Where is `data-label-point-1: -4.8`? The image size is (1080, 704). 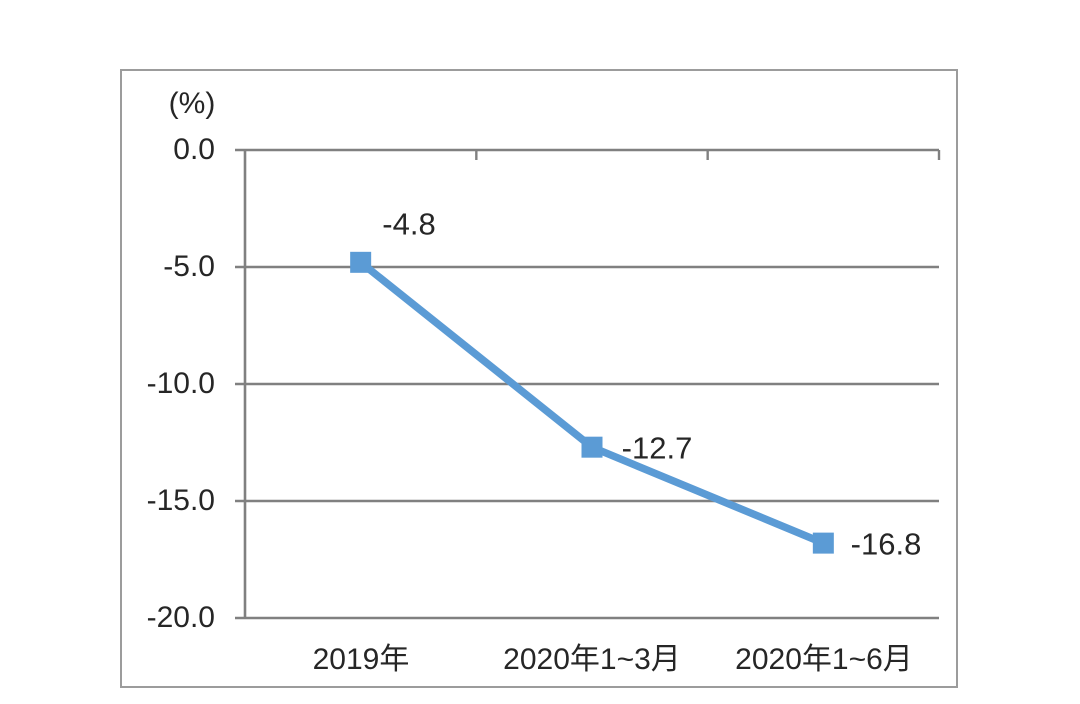 data-label-point-1: -4.8 is located at coordinates (409, 224).